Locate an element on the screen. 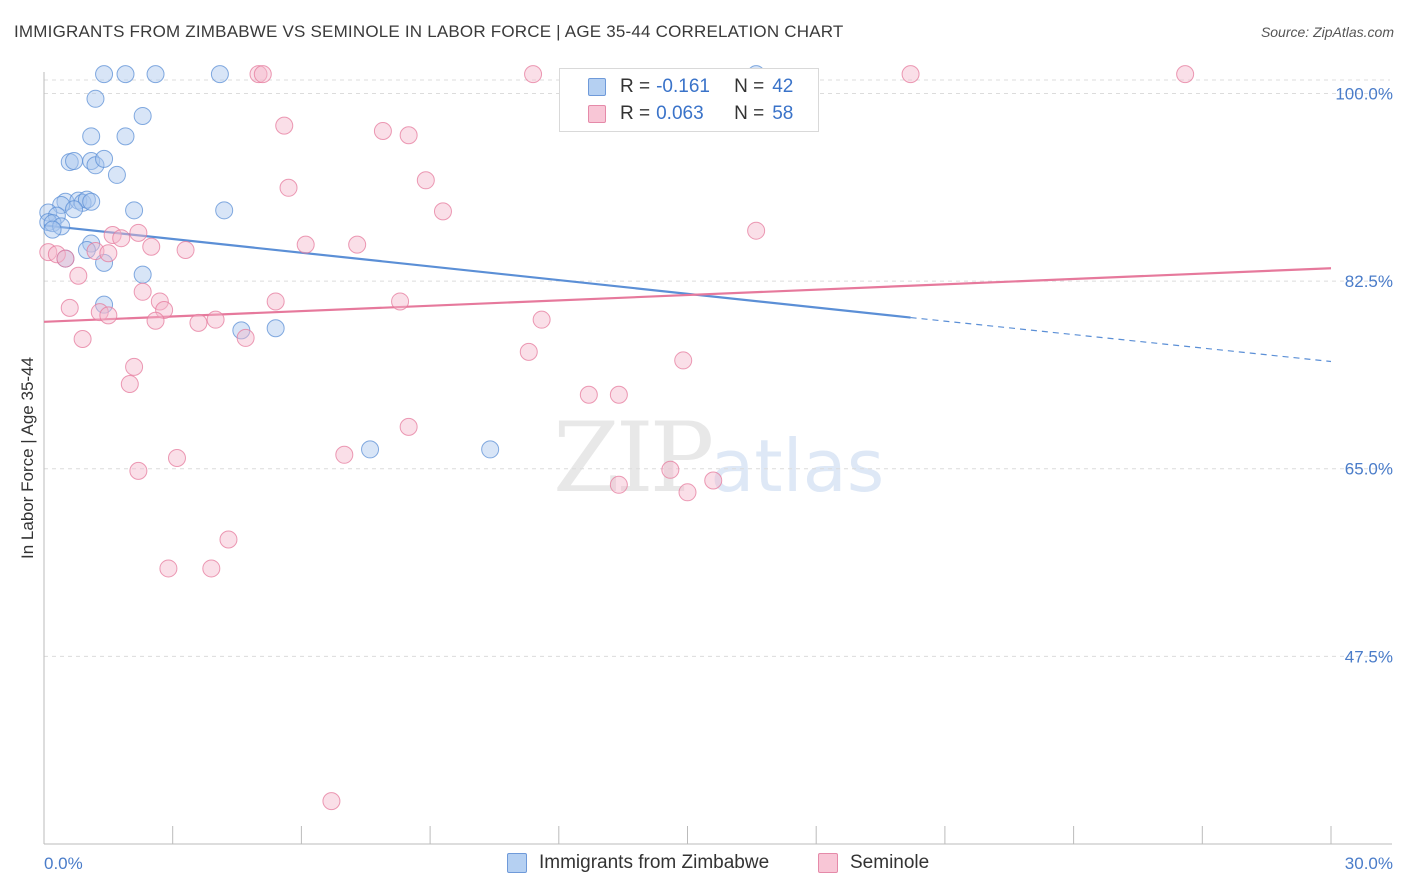  stats-legend-row-seminole: R = 0.063 N = 58 is located at coordinates (676, 114).